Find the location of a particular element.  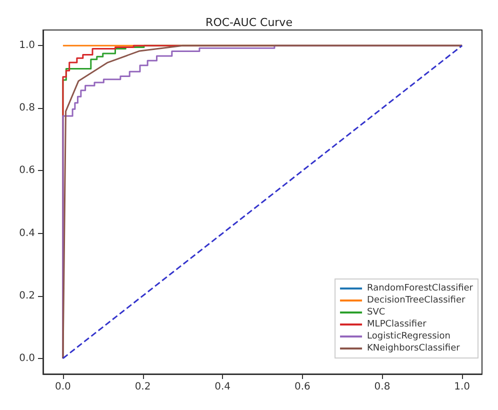

y-tick-label: 0.8 is located at coordinates (27, 108).